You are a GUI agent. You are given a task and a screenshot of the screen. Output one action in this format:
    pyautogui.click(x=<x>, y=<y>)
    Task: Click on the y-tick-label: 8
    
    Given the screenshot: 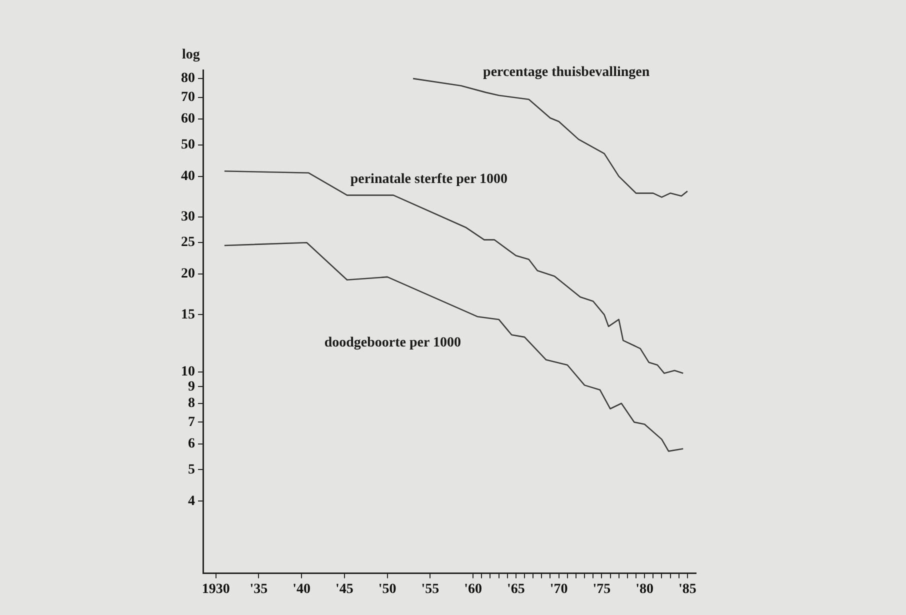 What is the action you would take?
    pyautogui.click(x=191, y=403)
    